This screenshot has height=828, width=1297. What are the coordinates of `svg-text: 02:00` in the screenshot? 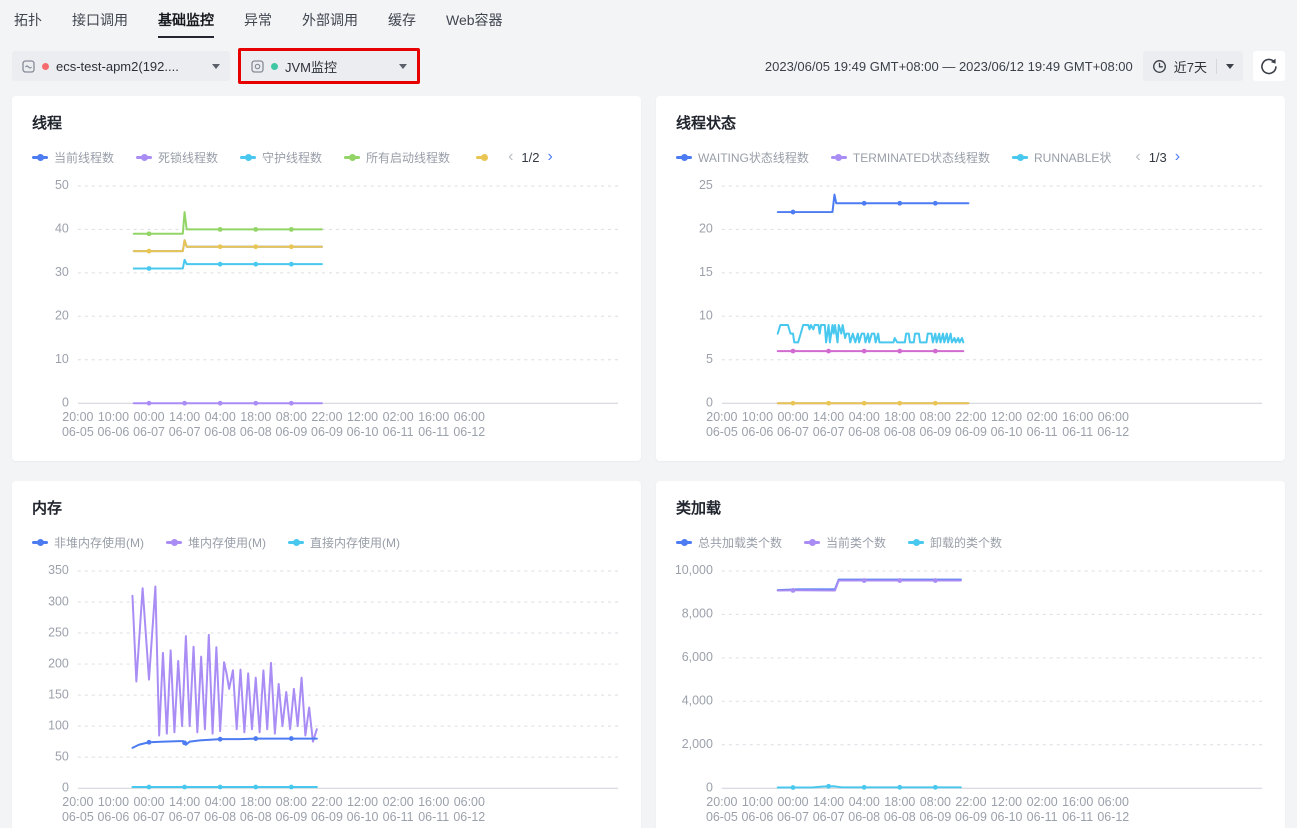 It's located at (1042, 802).